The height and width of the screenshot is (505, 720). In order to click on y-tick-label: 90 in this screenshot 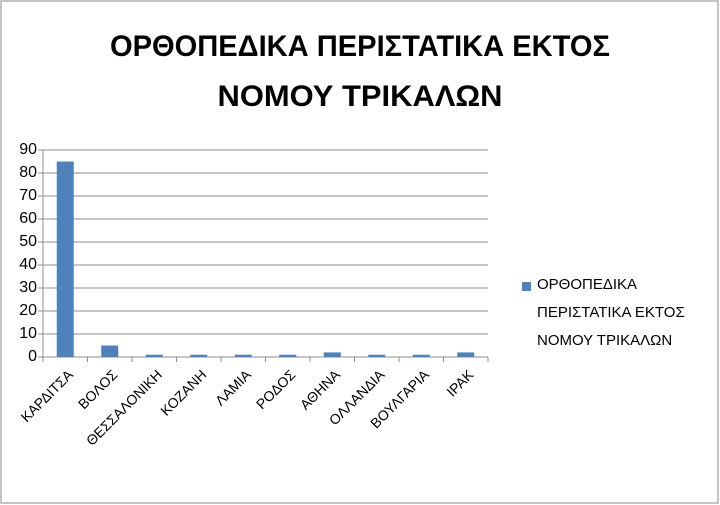, I will do `click(28, 149)`.